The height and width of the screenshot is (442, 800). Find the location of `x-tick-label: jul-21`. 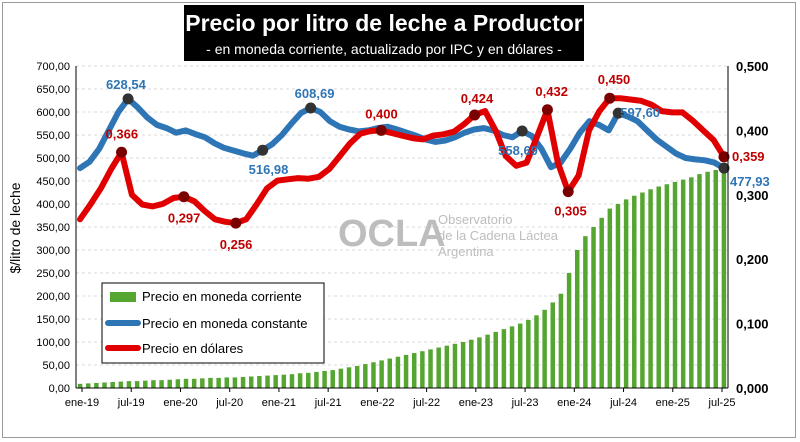

x-tick-label: jul-21 is located at coordinates (328, 403).